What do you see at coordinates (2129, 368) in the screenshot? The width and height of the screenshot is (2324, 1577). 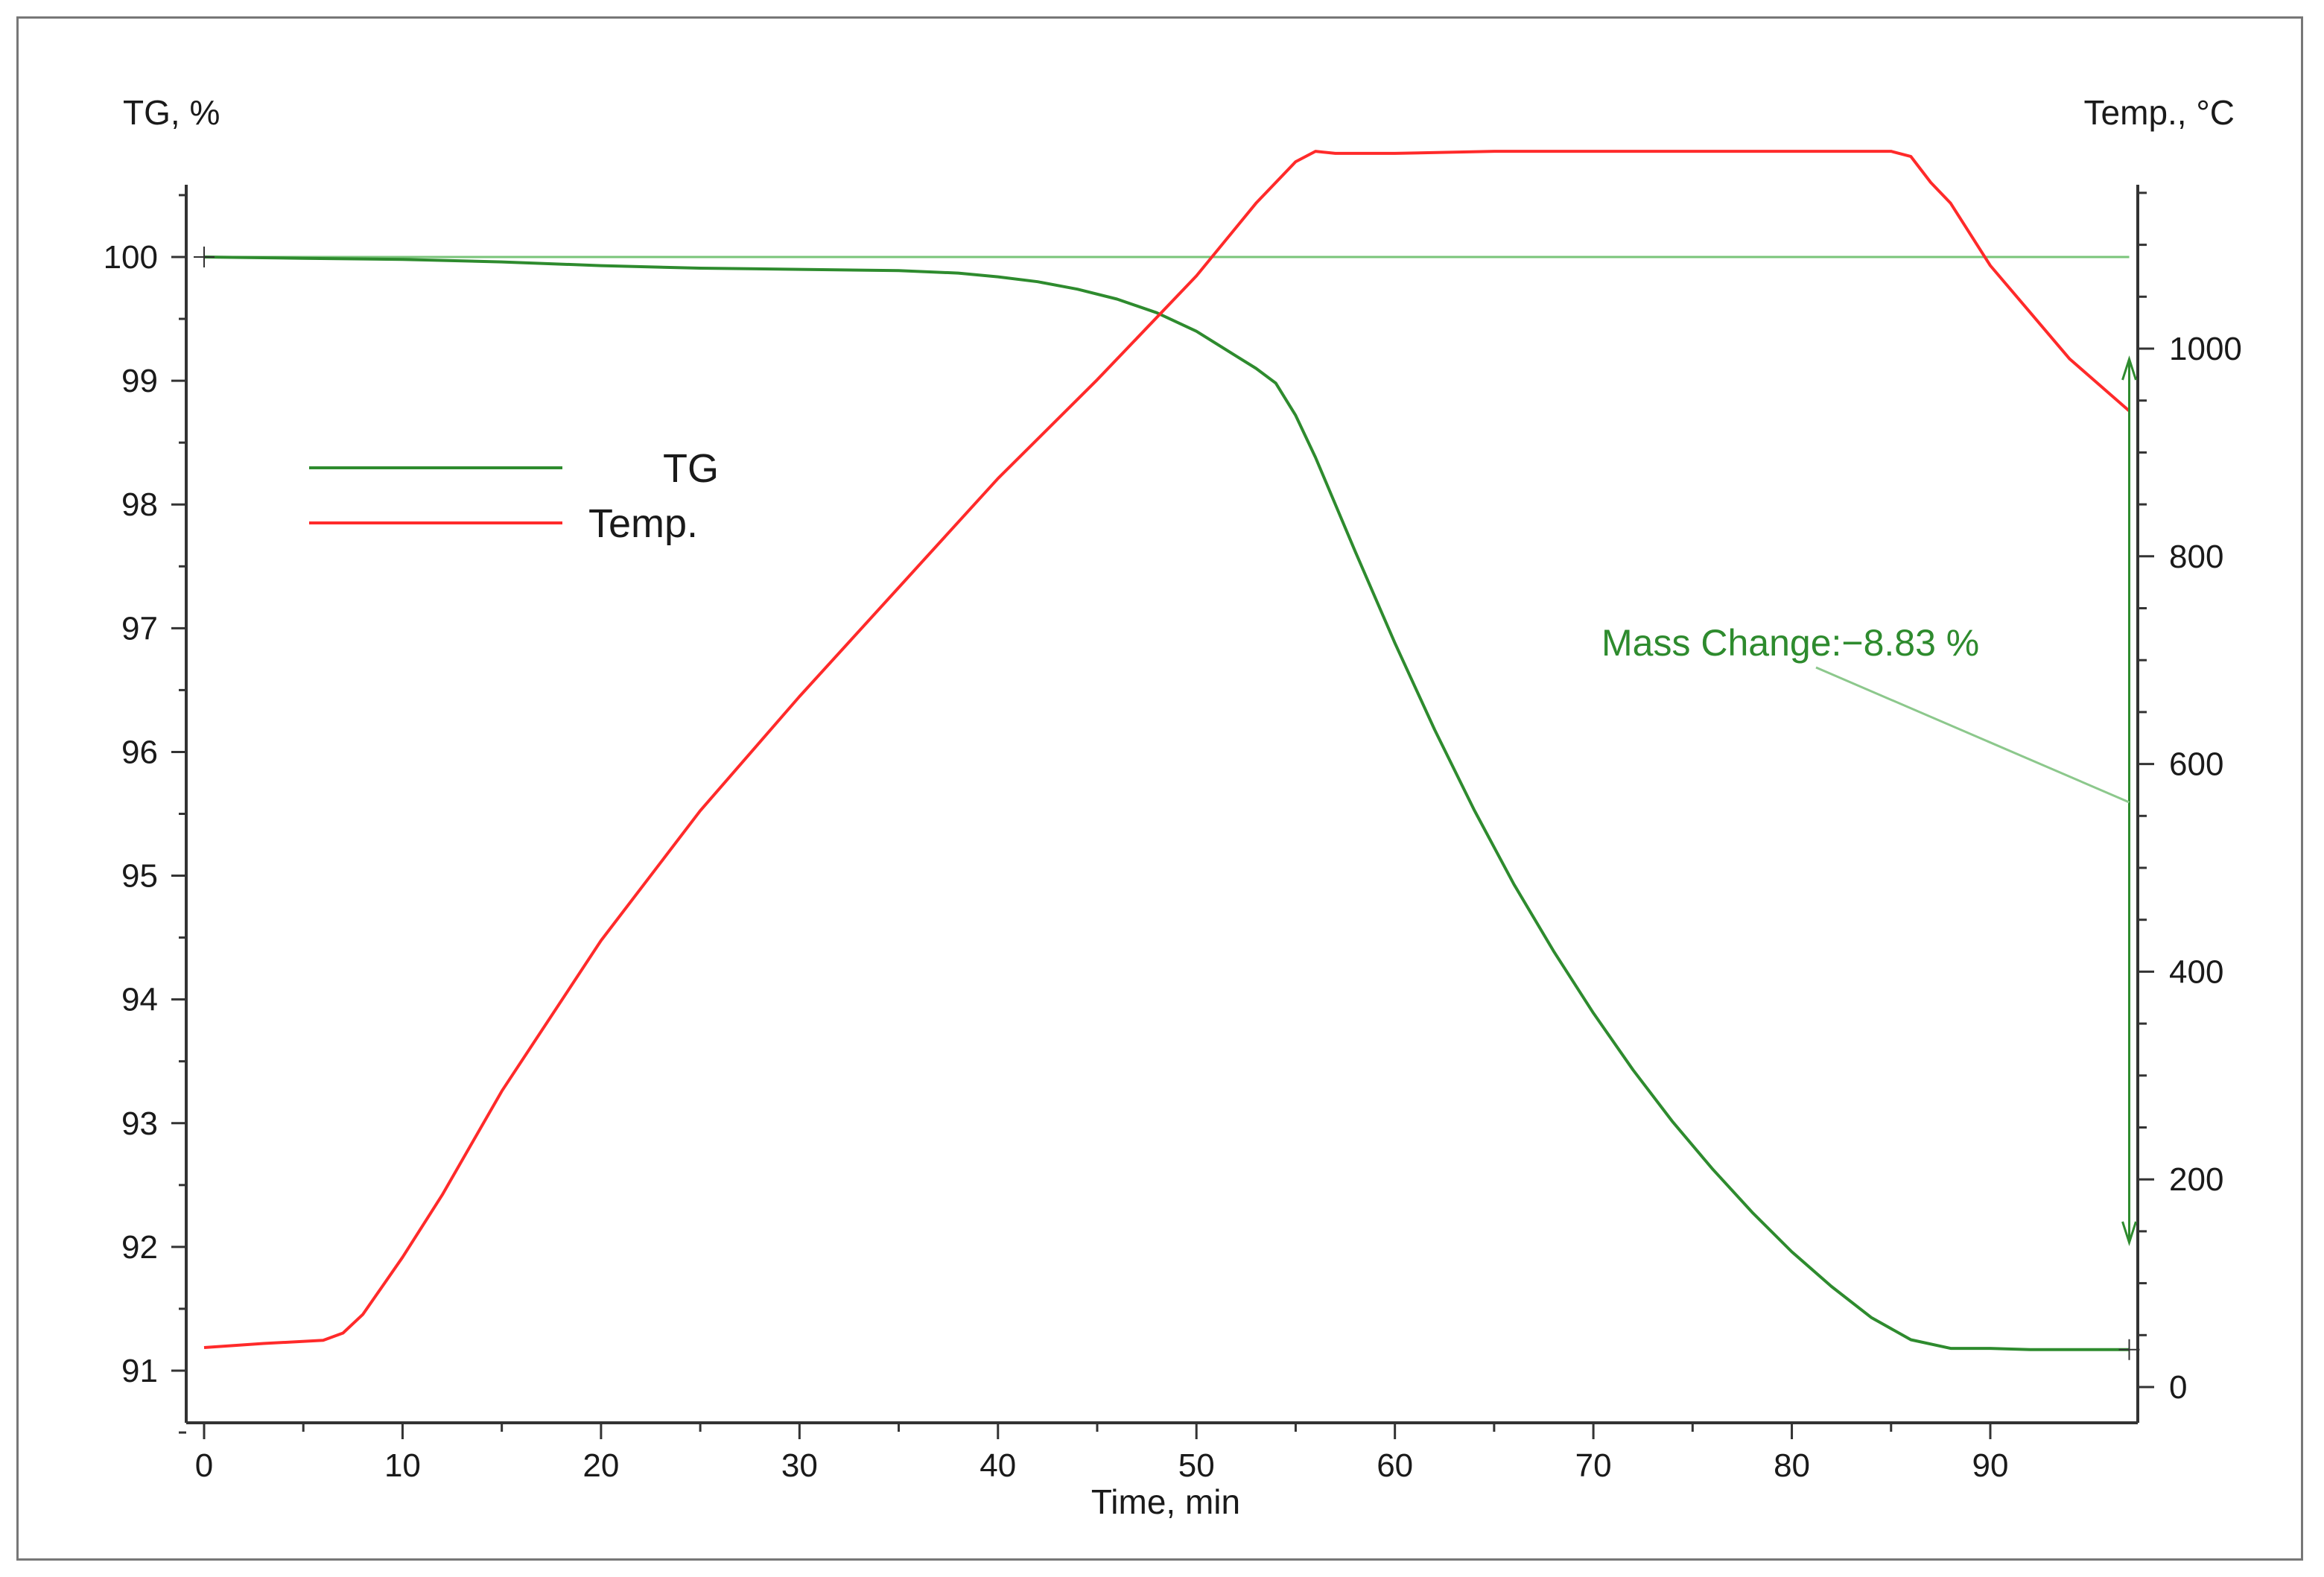 I see `mass-change-arrowhead-up` at bounding box center [2129, 368].